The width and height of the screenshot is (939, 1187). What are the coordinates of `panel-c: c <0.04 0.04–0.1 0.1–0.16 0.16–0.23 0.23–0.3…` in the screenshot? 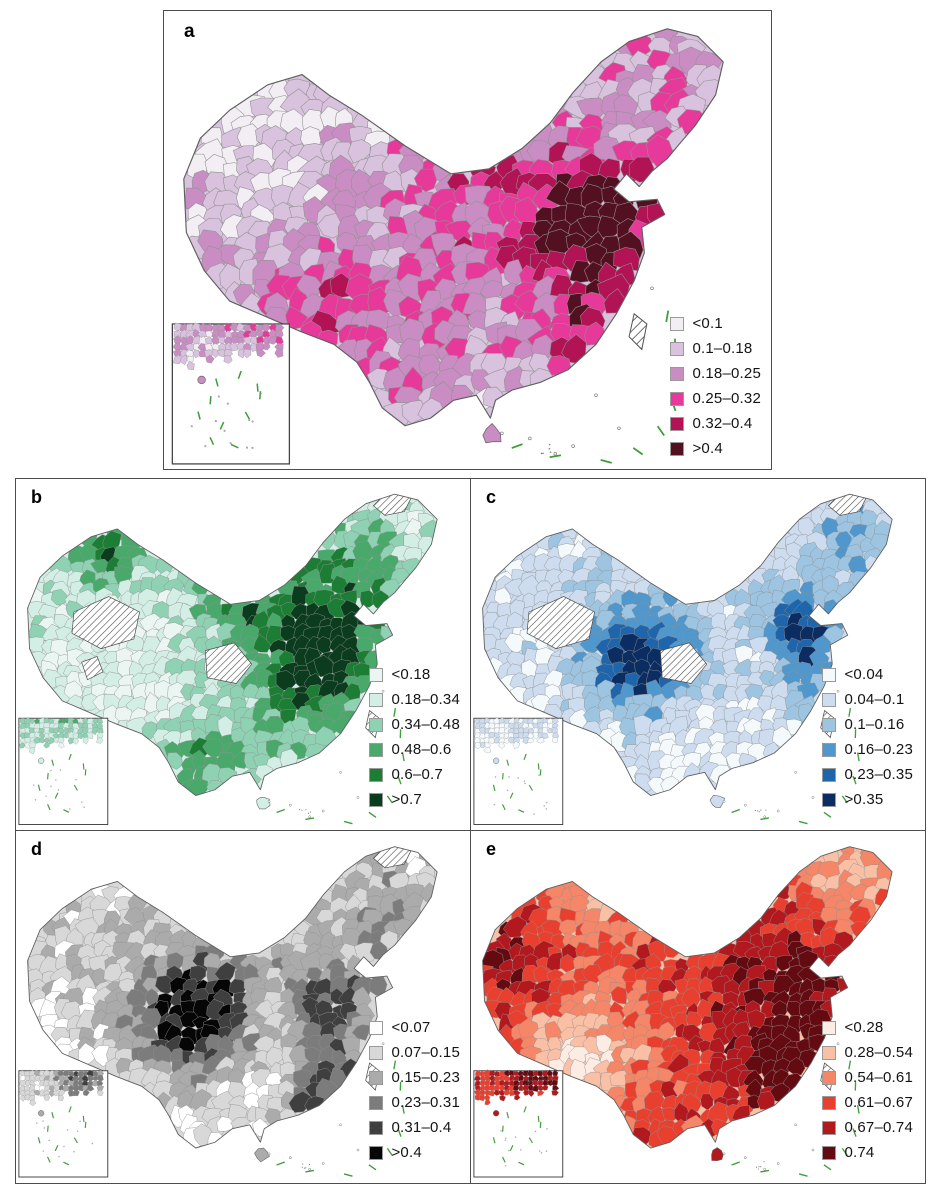 It's located at (698, 654).